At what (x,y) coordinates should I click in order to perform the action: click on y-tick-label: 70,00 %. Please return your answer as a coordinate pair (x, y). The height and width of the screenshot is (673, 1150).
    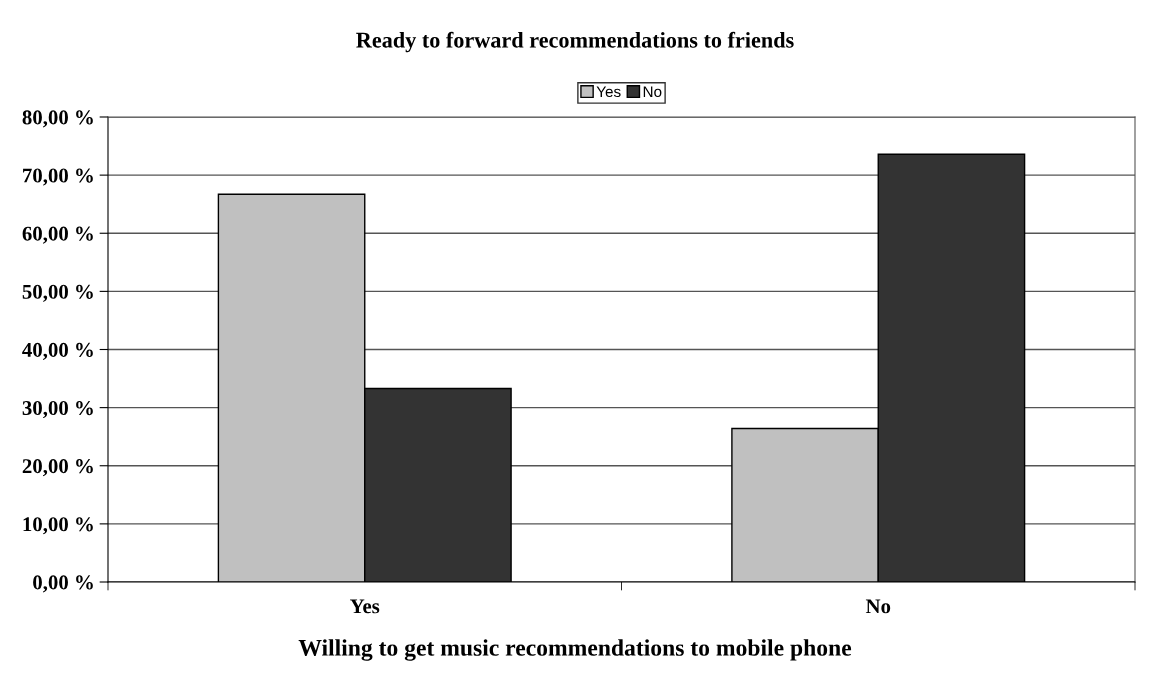
    Looking at the image, I should click on (58, 177).